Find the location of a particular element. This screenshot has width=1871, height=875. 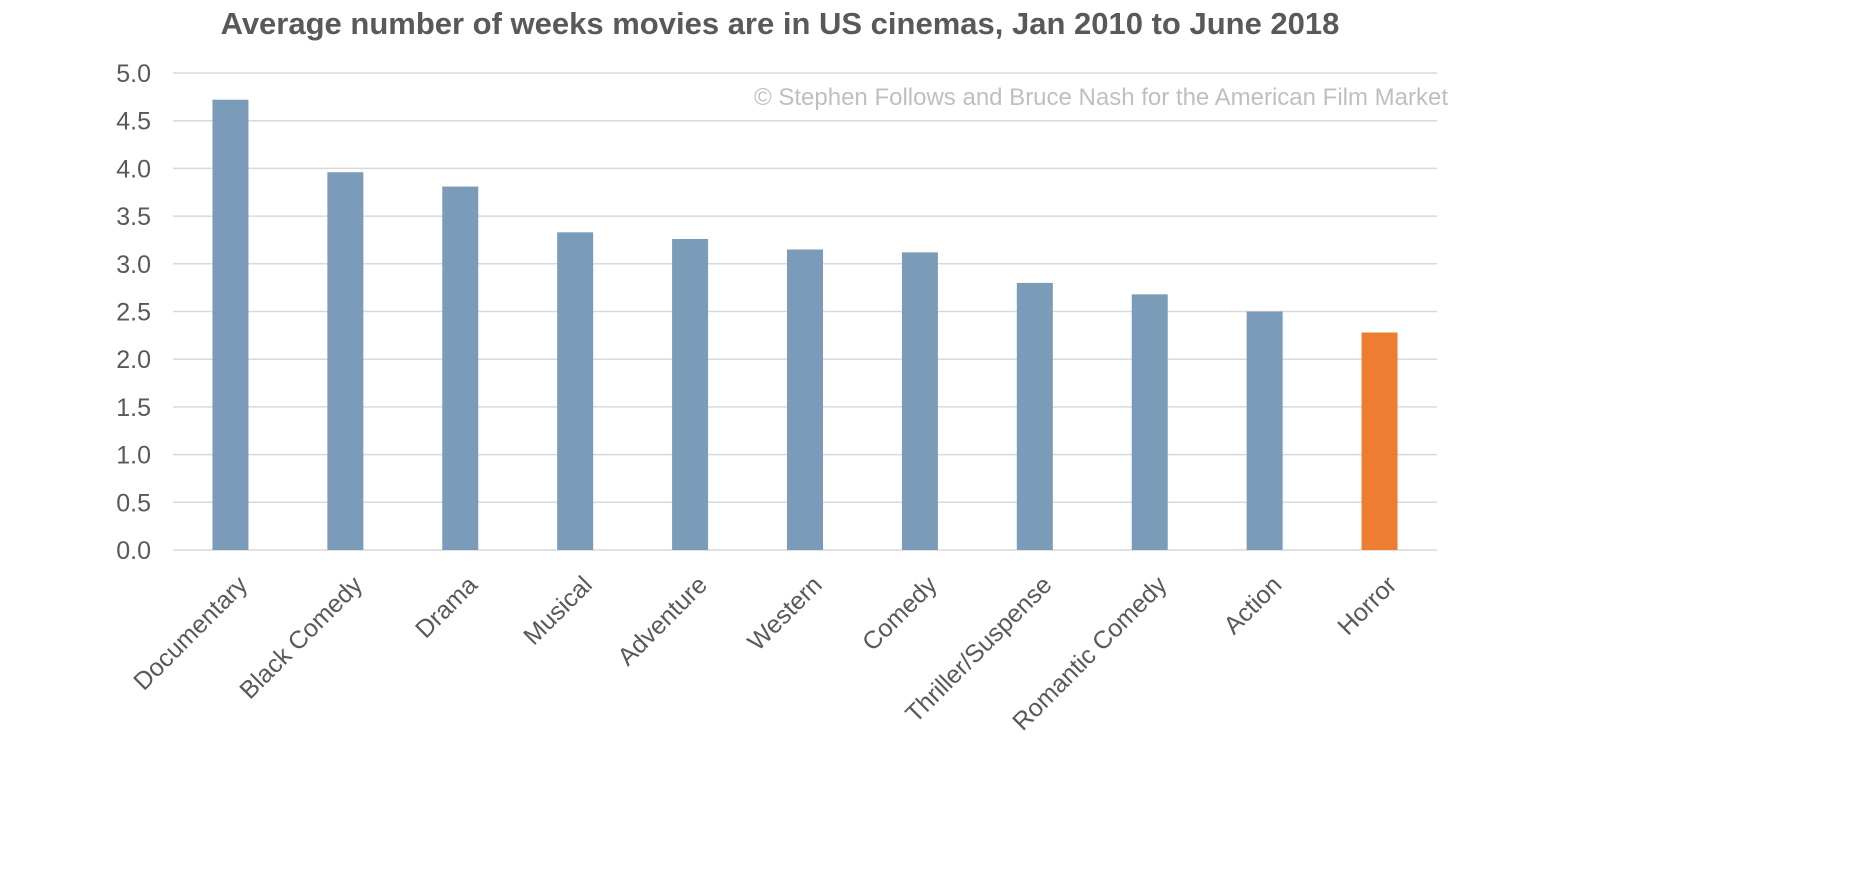

x-tick-label: Comedy is located at coordinates (900, 614).